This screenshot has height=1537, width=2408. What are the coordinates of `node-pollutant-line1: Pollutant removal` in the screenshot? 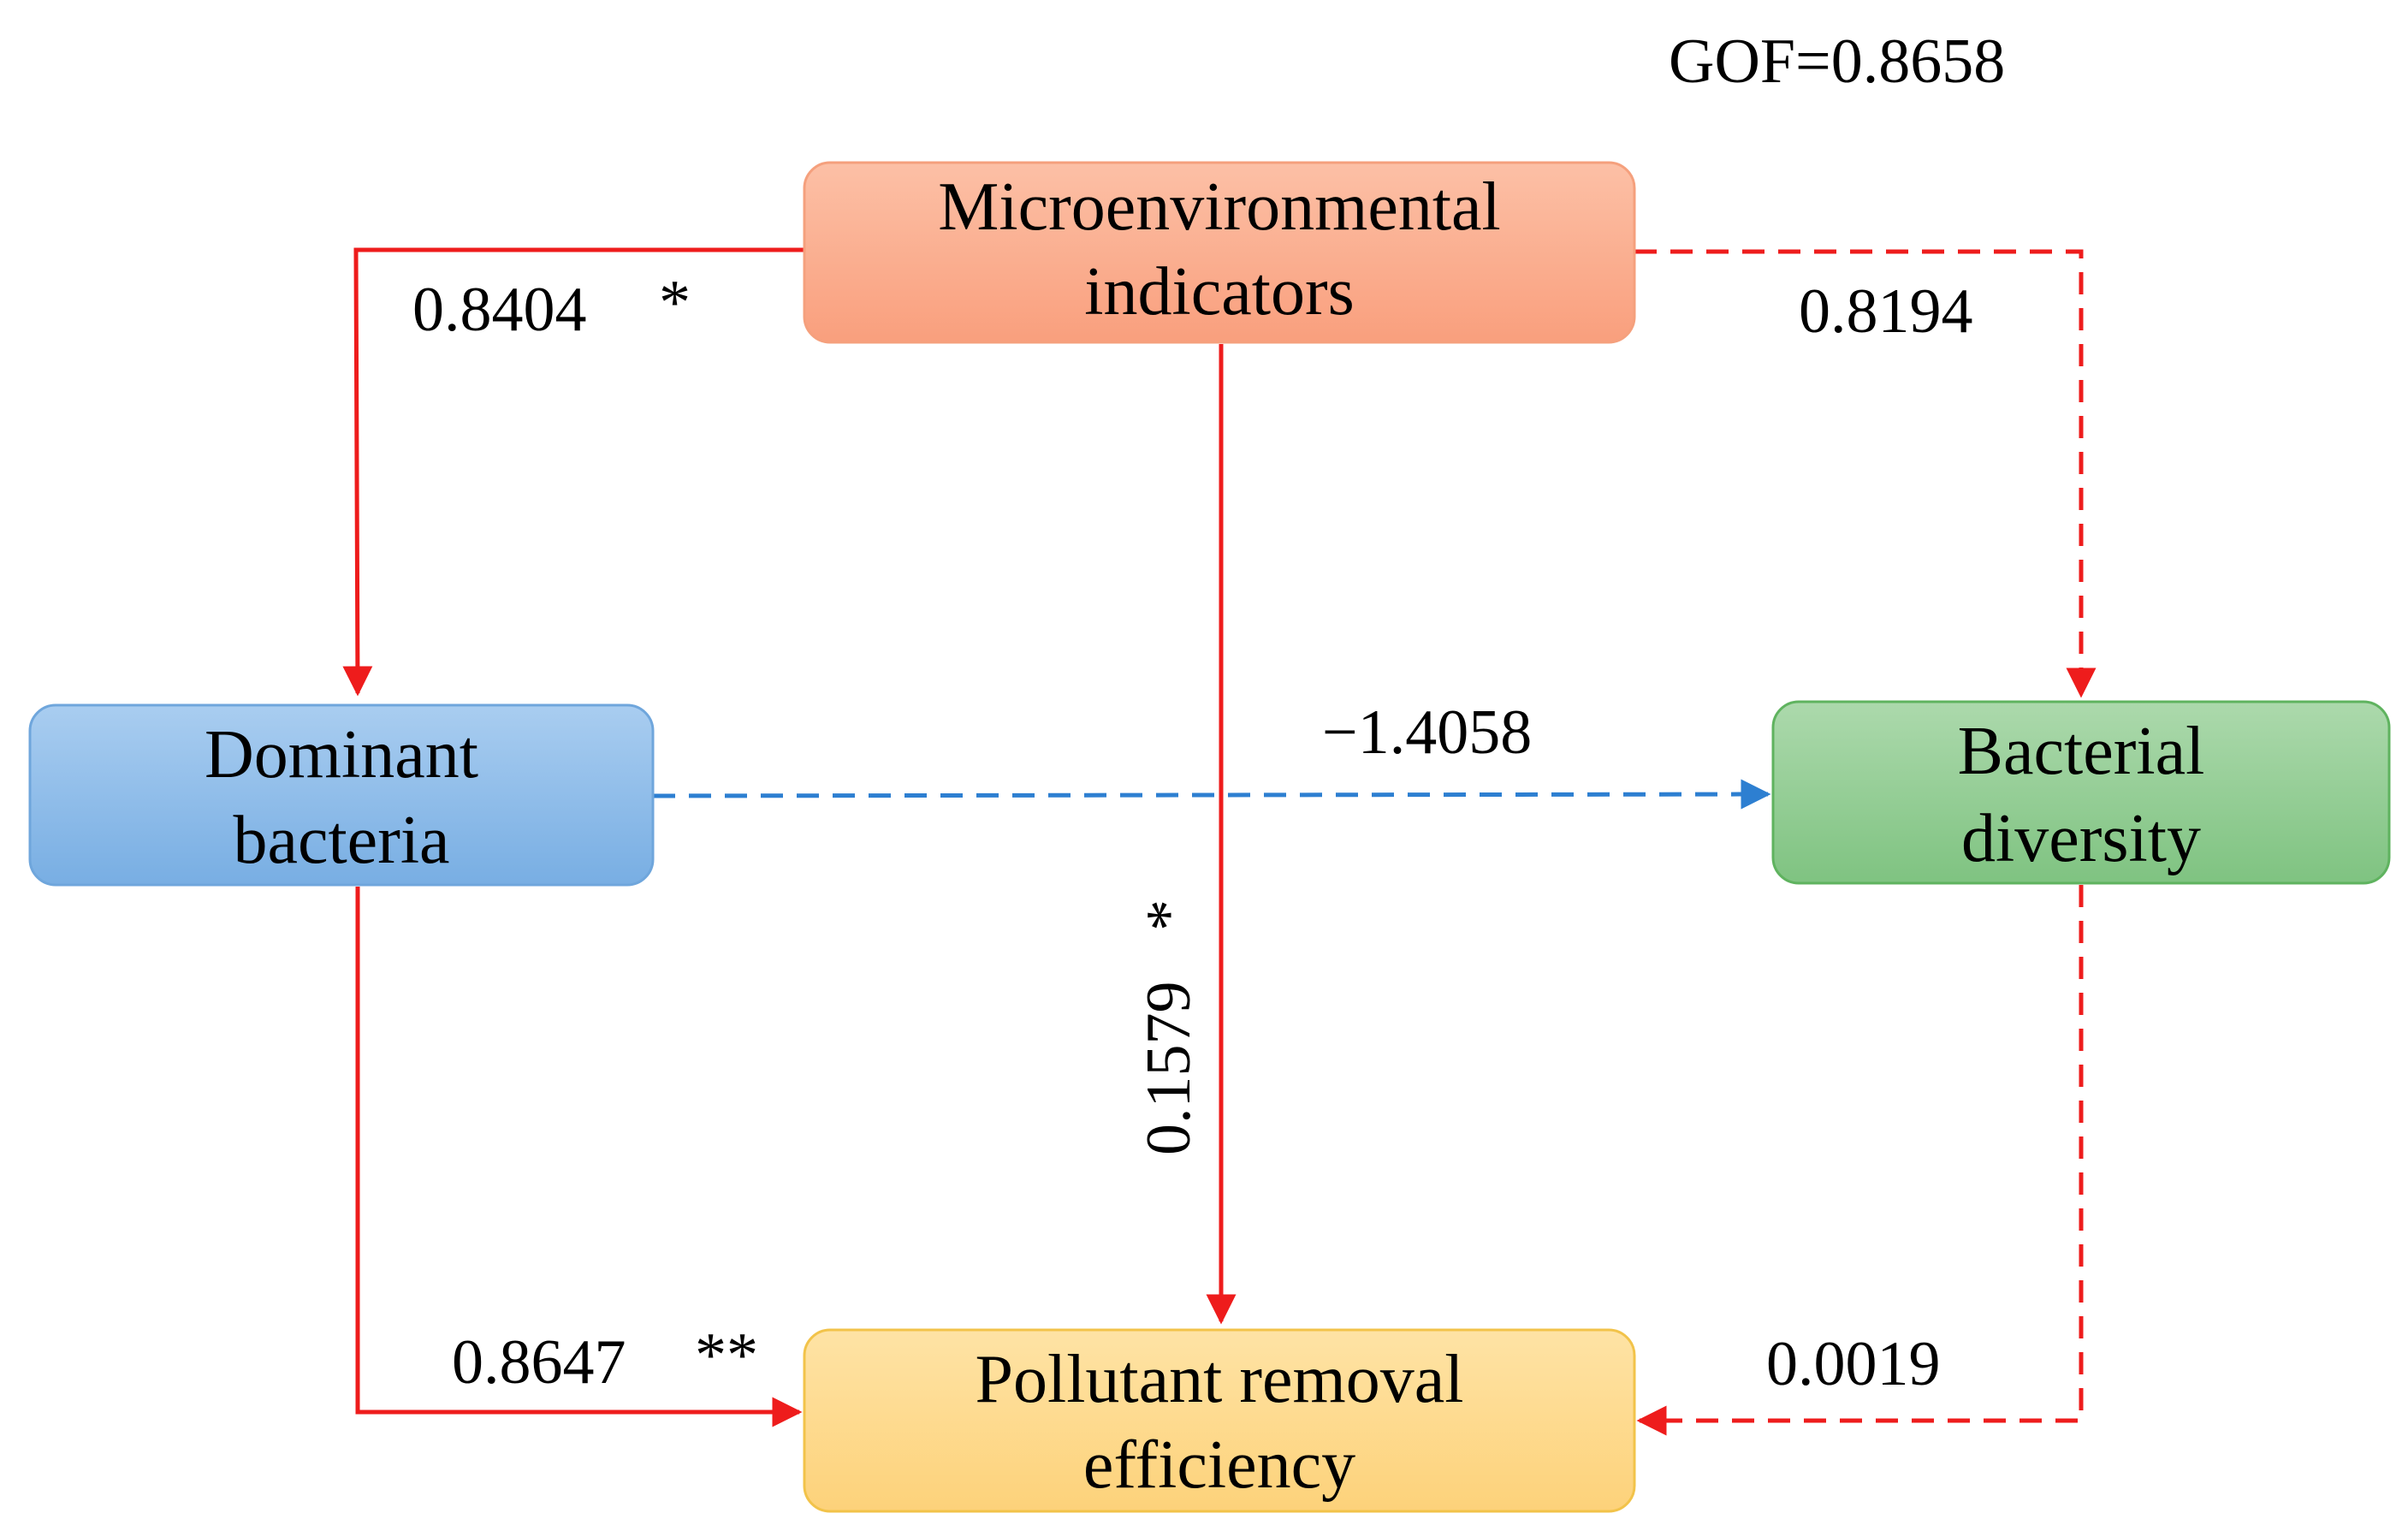 It's located at (1219, 1379).